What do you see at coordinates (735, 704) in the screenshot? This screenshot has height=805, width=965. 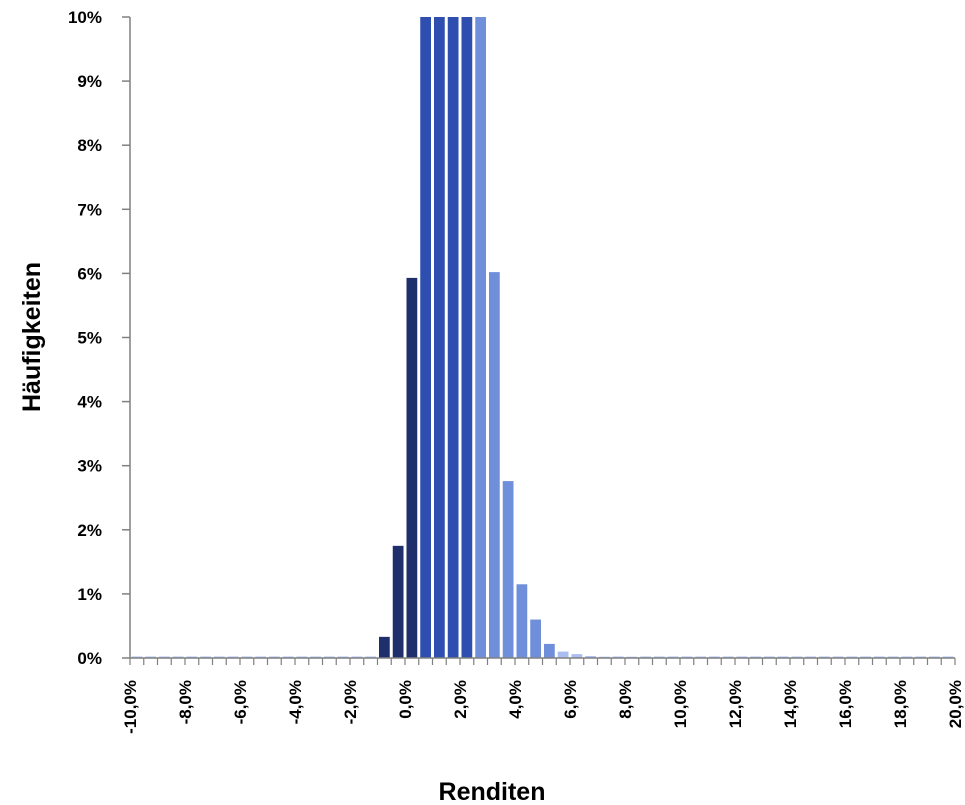 I see `x-tick-label: 12,0%` at bounding box center [735, 704].